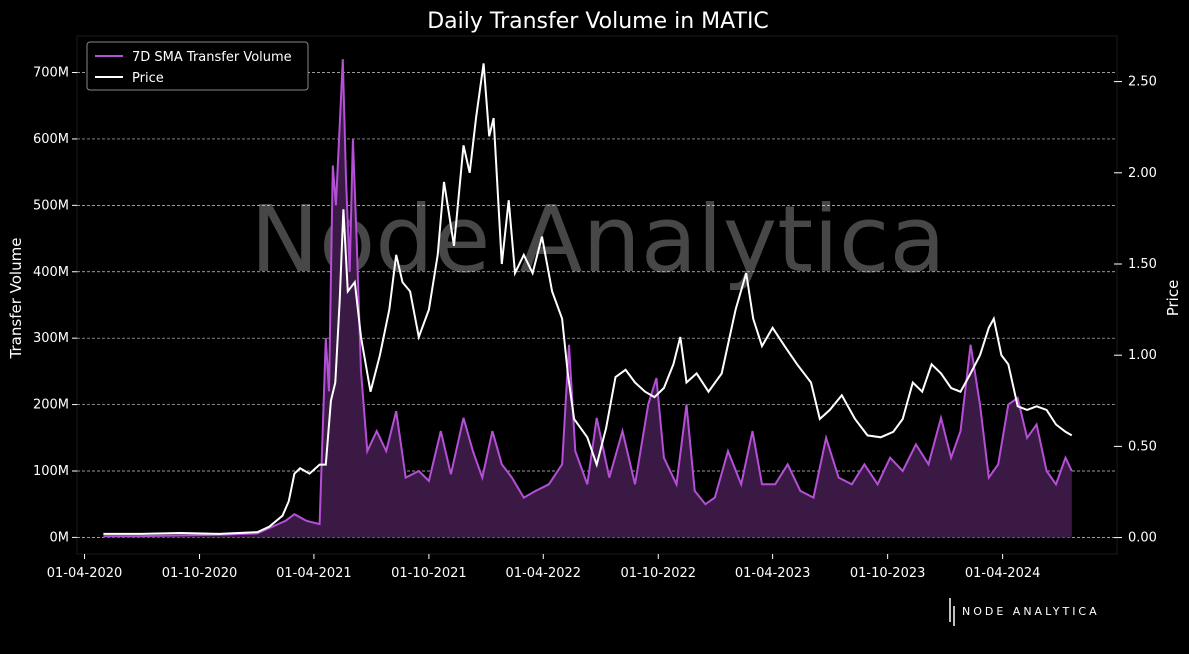 The image size is (1189, 654). Describe the element at coordinates (51, 471) in the screenshot. I see `y-tick-label: 100M` at that location.